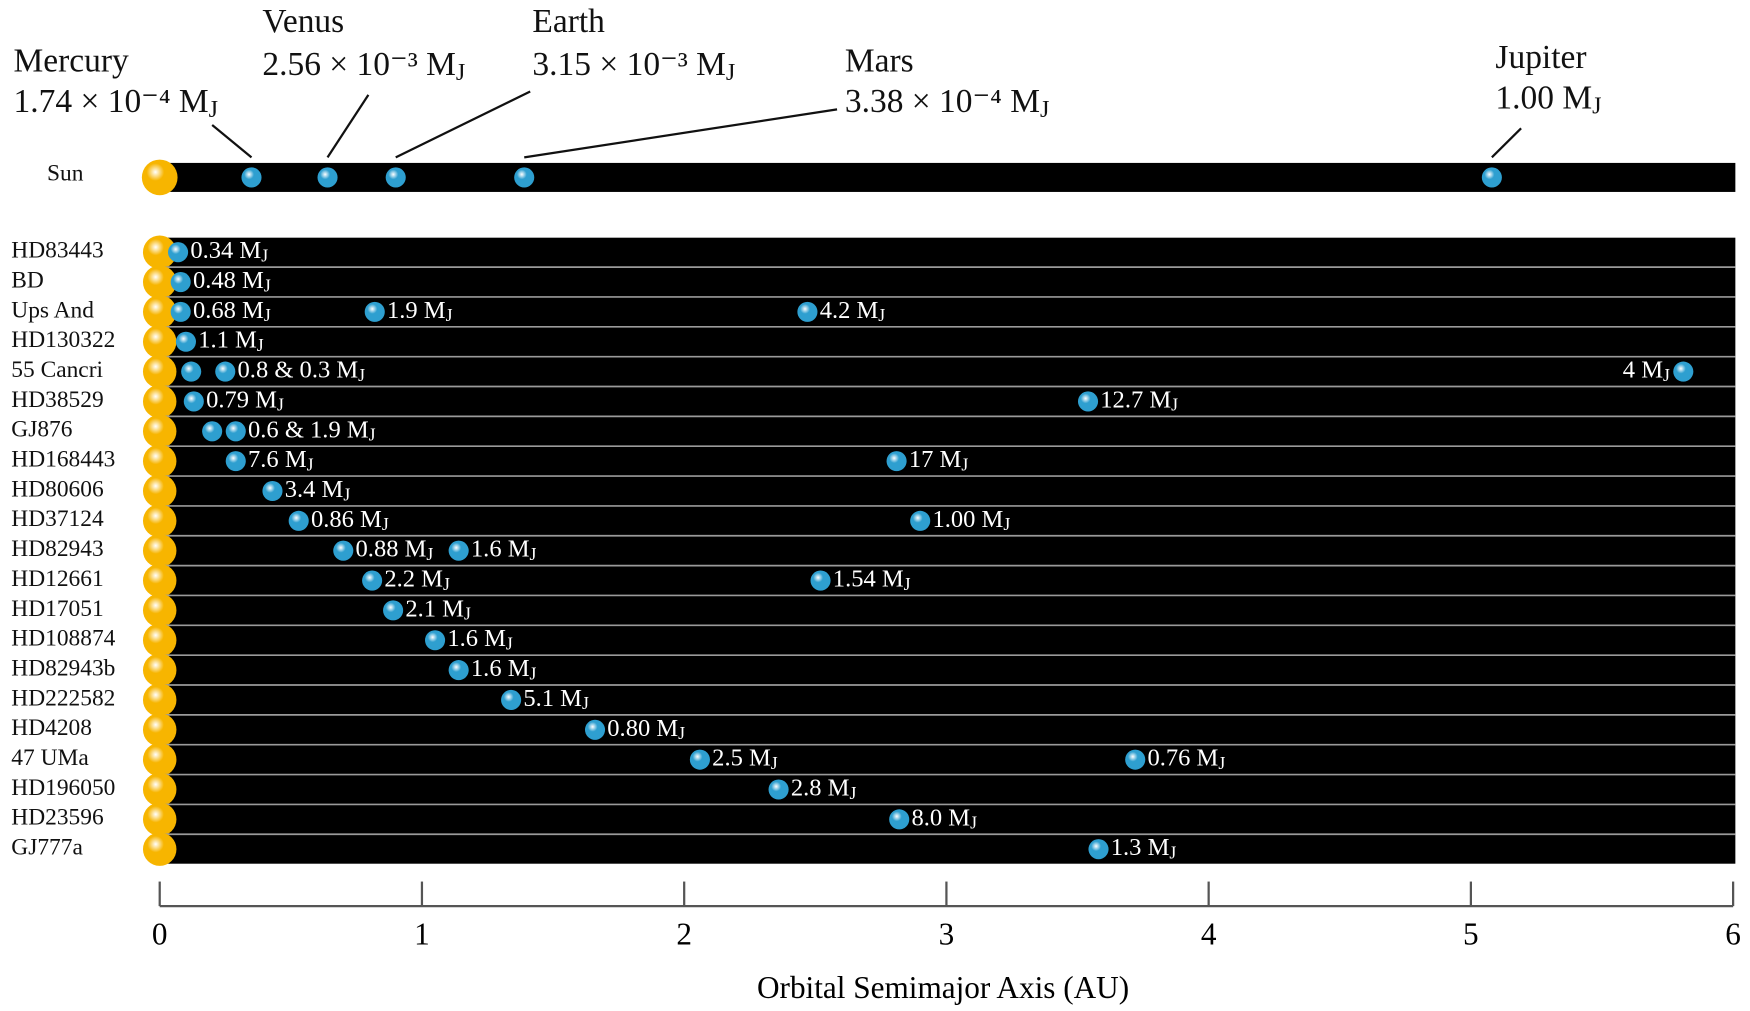  What do you see at coordinates (568, 21) in the screenshot?
I see `planet-name: Earth` at bounding box center [568, 21].